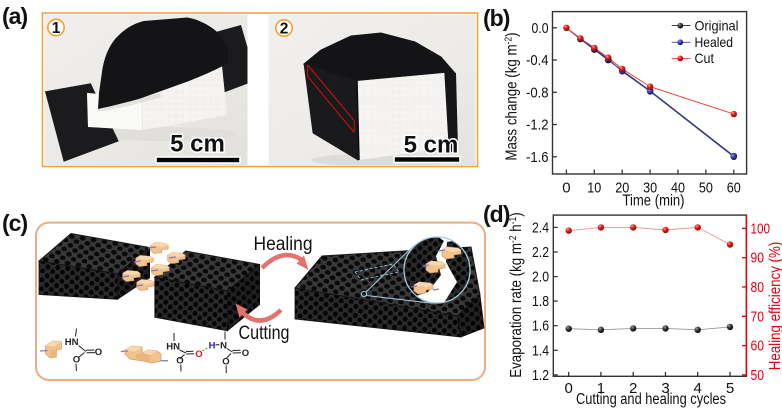 The height and width of the screenshot is (416, 782). Describe the element at coordinates (650, 188) in the screenshot. I see `svg-text: 30` at that location.